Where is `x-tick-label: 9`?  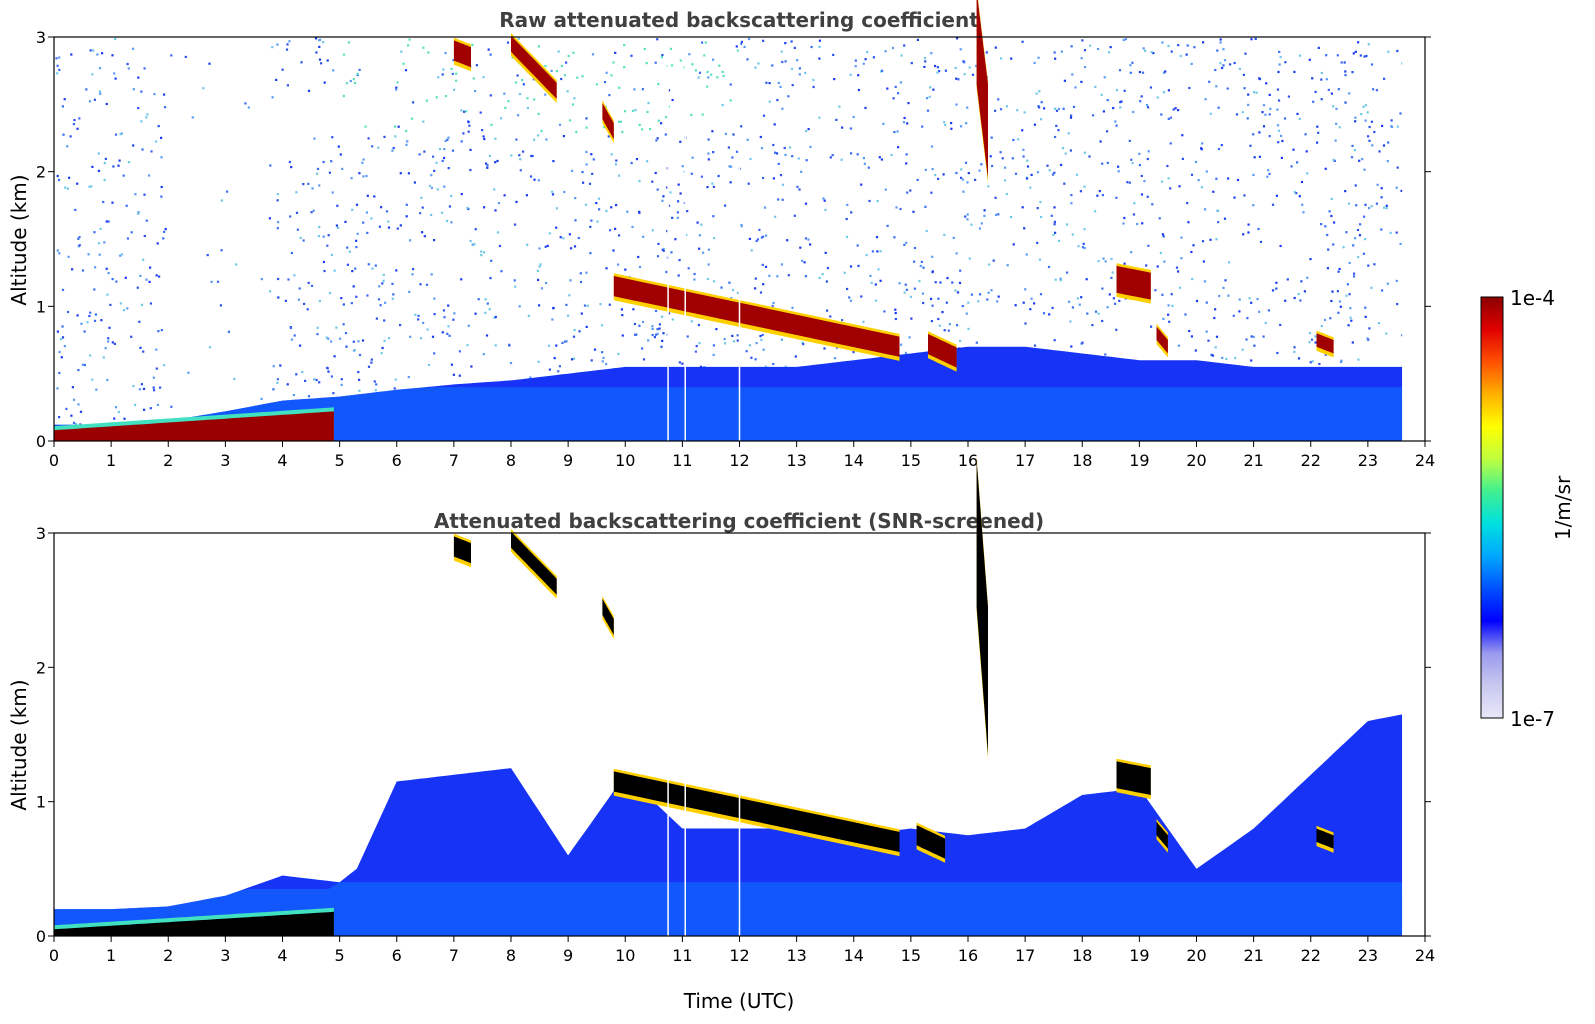
x-tick-label: 9 is located at coordinates (568, 955).